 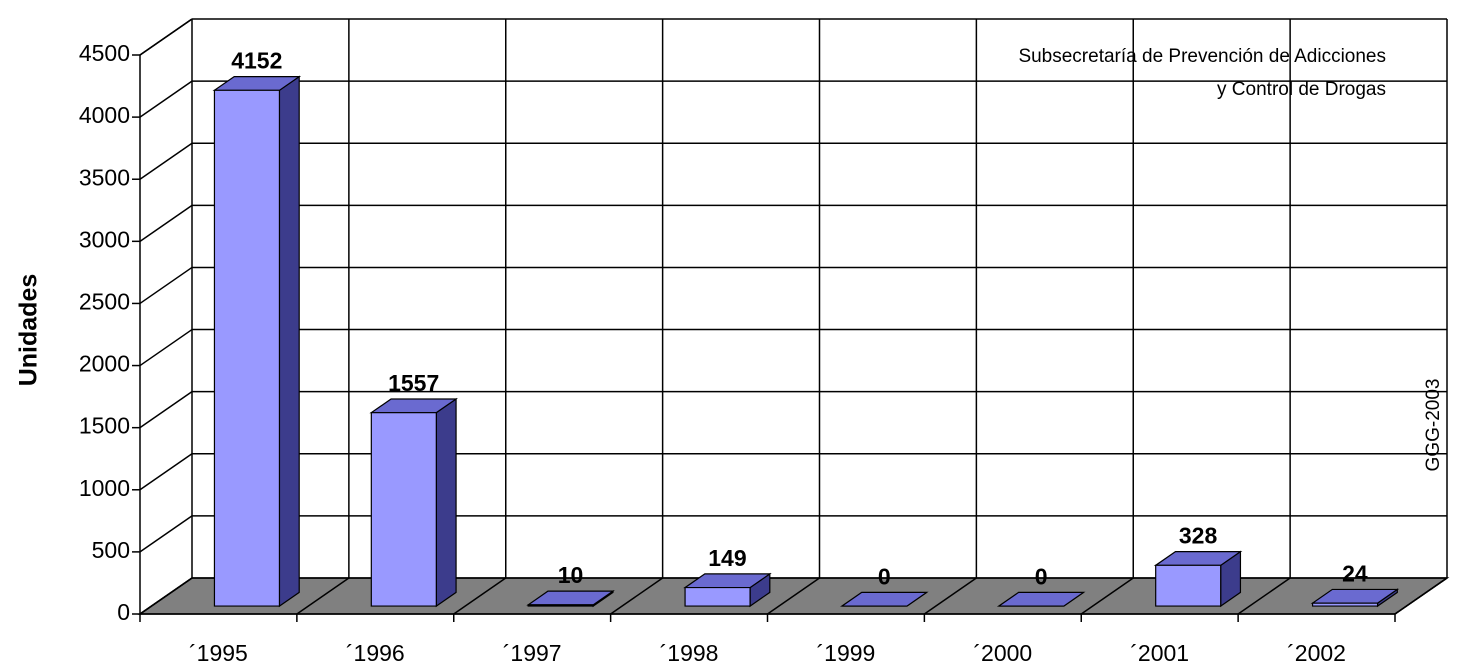 What do you see at coordinates (104, 364) in the screenshot?
I see `y-tick-label: 2000` at bounding box center [104, 364].